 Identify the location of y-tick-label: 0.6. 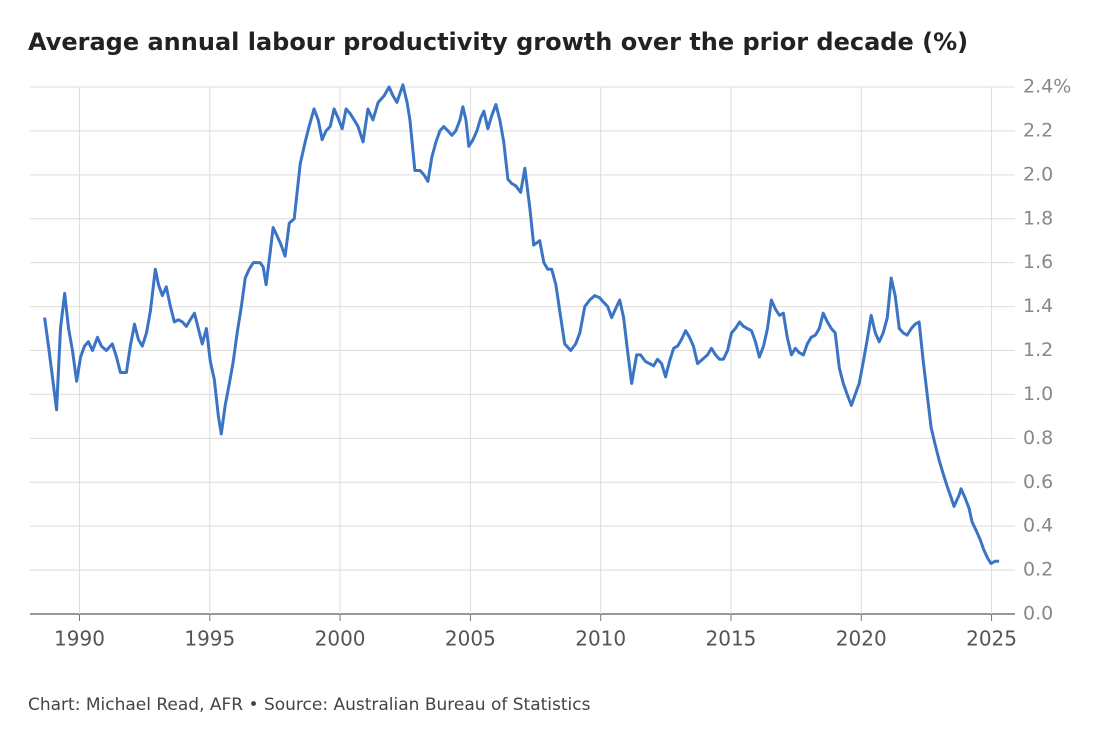
(1038, 482).